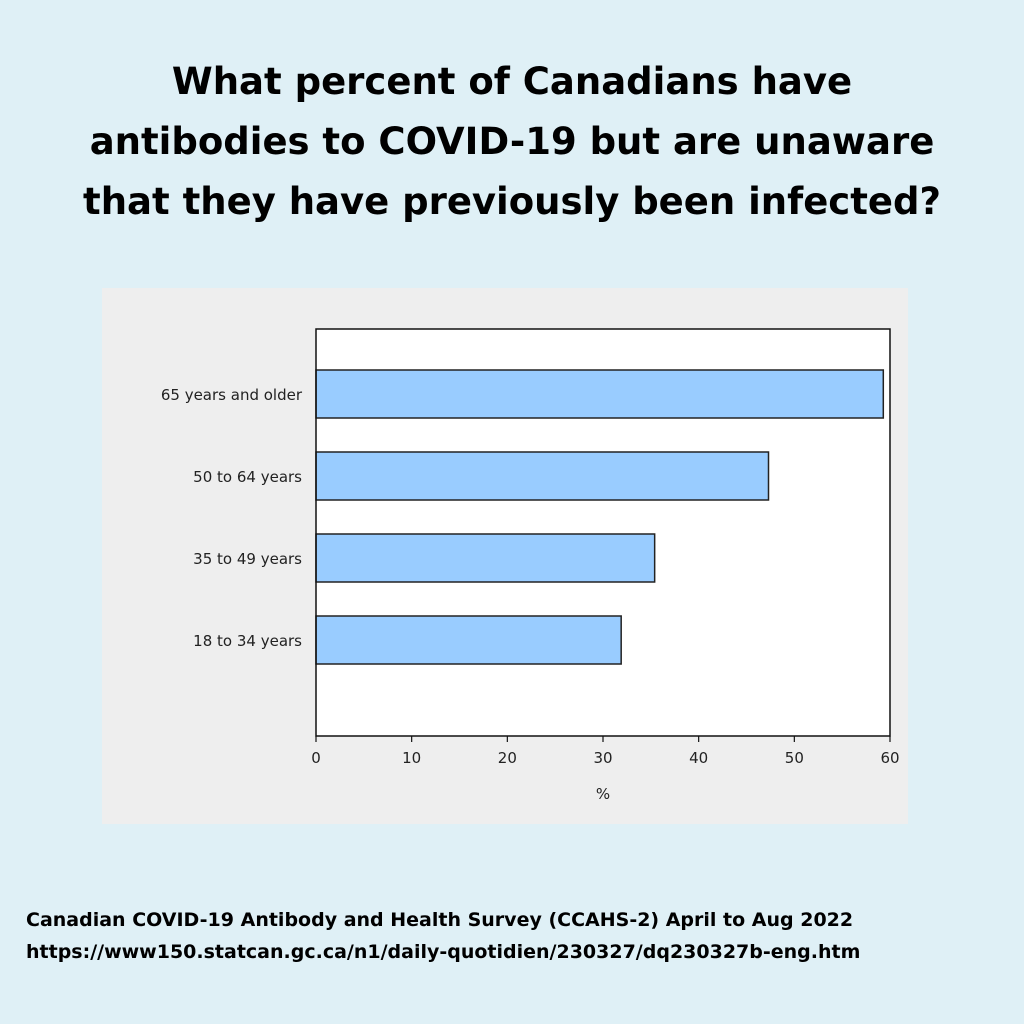 Image resolution: width=1024 pixels, height=1024 pixels. I want to click on category-label: 65 years and older, so click(232, 395).